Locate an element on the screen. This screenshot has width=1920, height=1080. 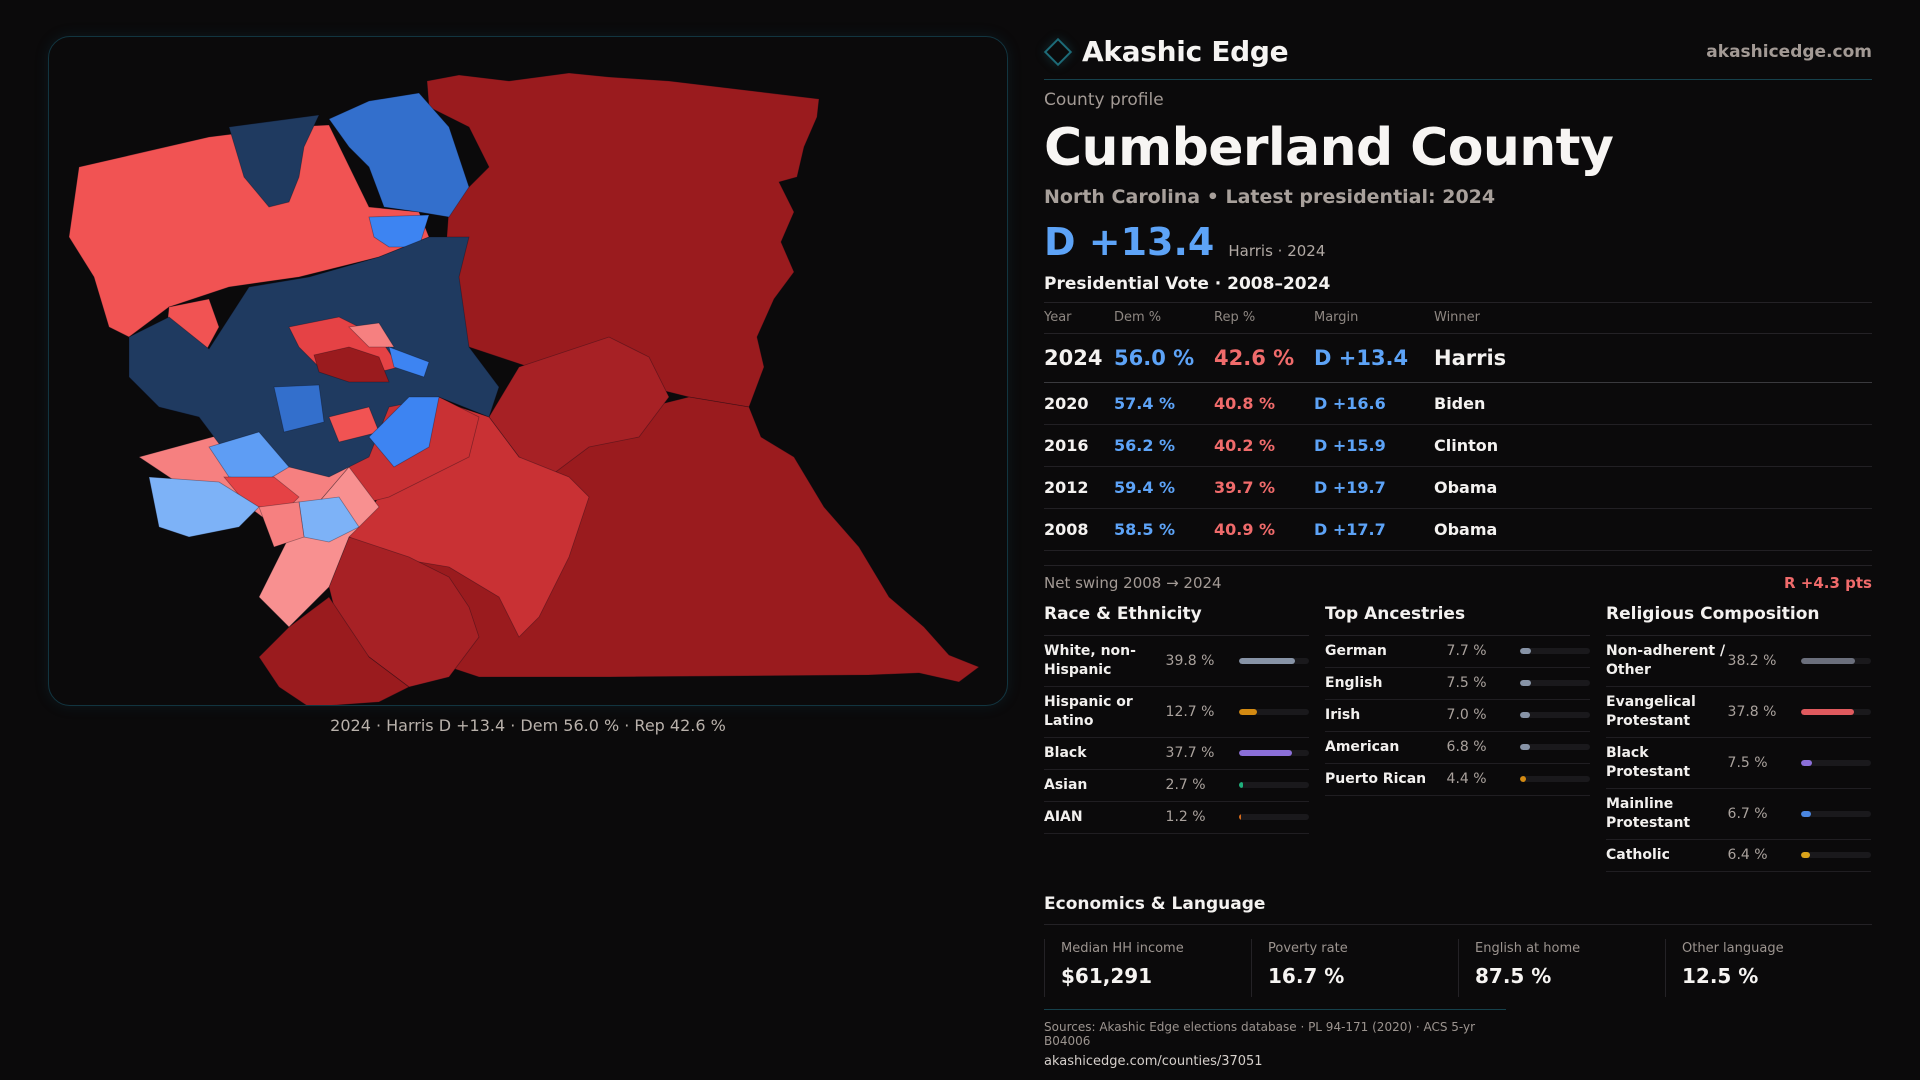
brand-name: Akashic Edge is located at coordinates (1185, 51).